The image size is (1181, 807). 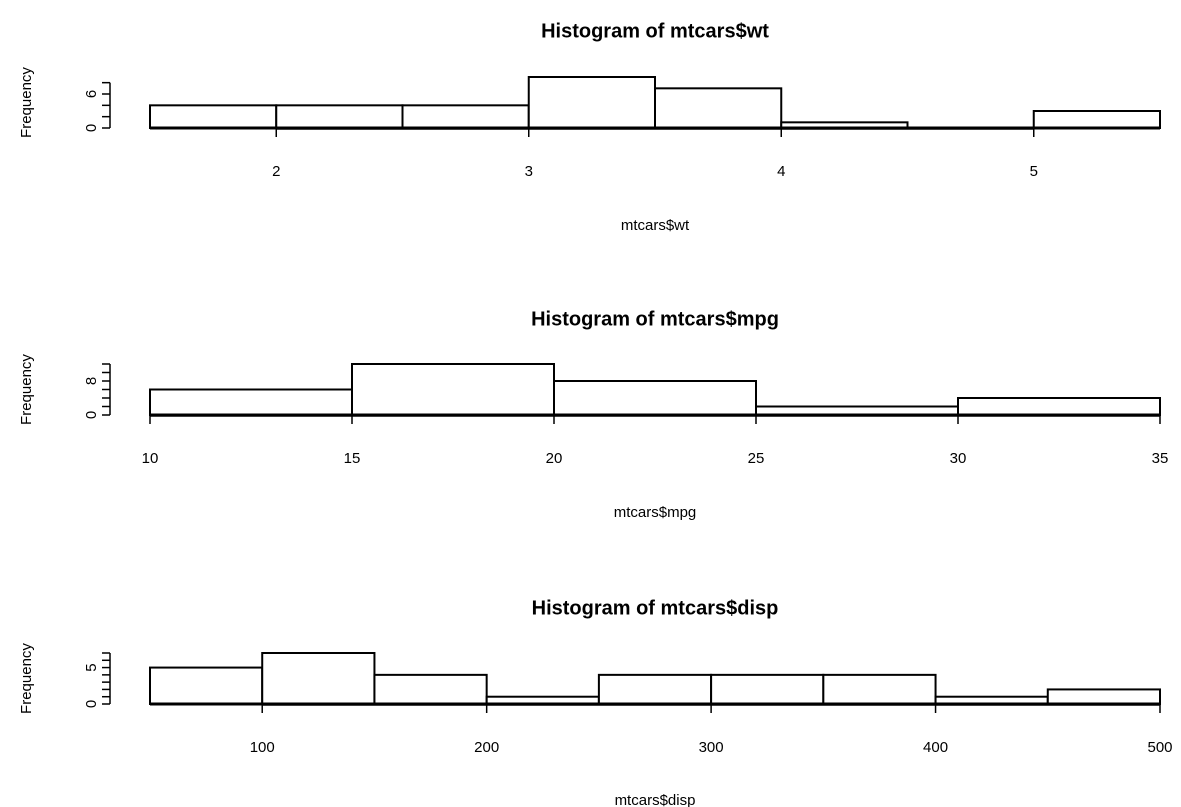 I want to click on x-tick-label: 10, so click(x=150, y=458).